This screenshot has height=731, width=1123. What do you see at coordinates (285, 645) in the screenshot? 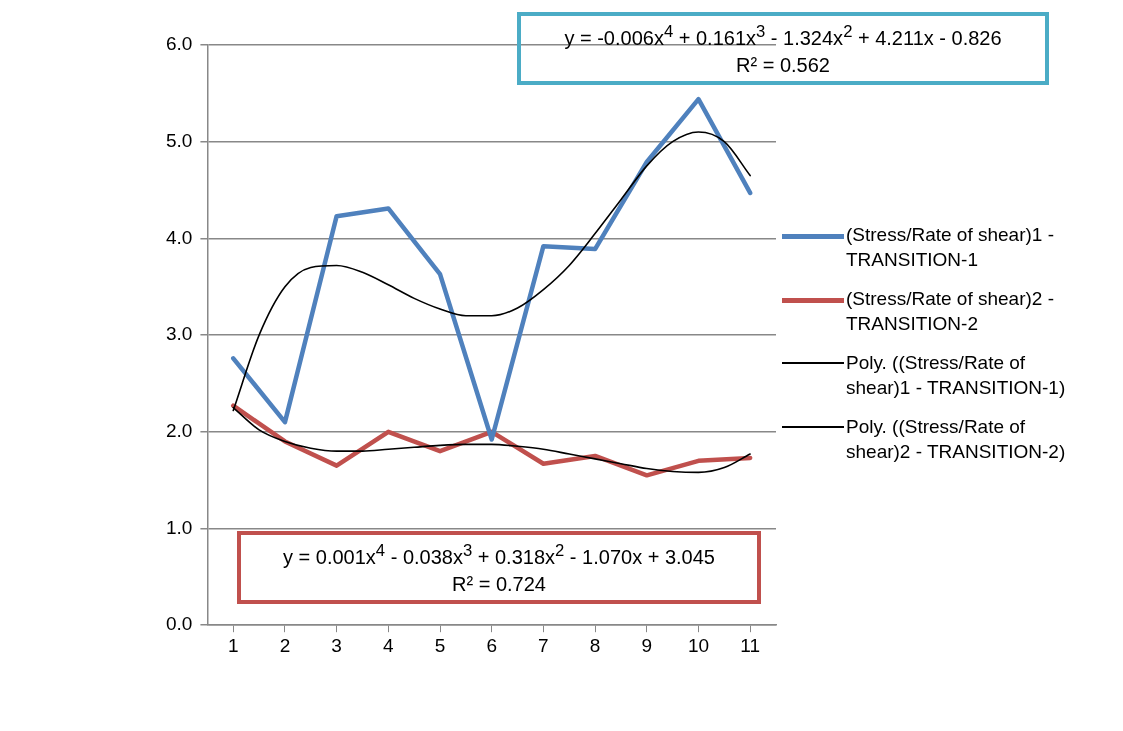
I see `x-tick-label: 2` at bounding box center [285, 645].